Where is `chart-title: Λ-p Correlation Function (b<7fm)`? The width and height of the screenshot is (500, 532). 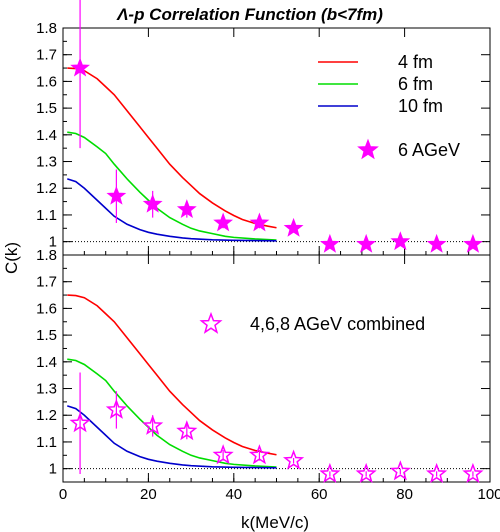 chart-title: Λ-p Correlation Function (b<7fm) is located at coordinates (249, 14).